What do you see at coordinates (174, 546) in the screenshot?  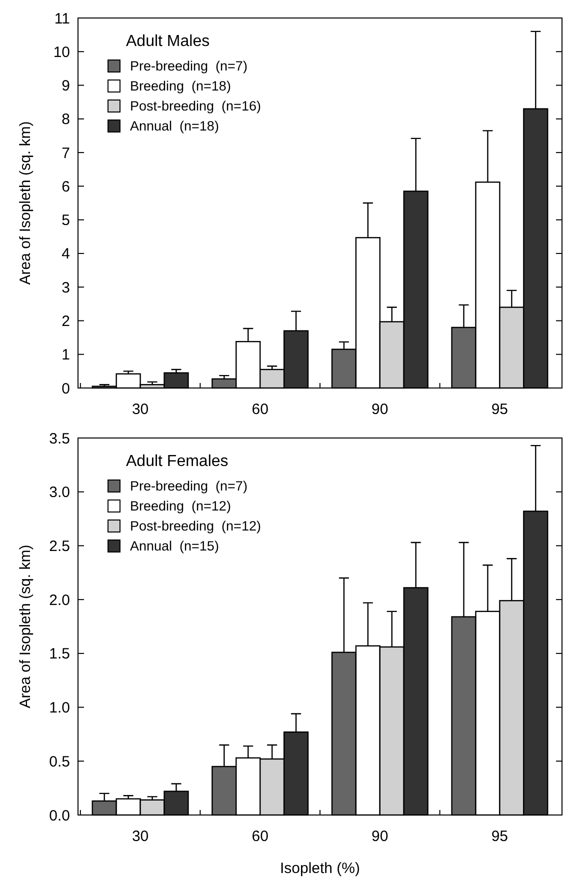 I see `legend-label: Annual (n=15)` at bounding box center [174, 546].